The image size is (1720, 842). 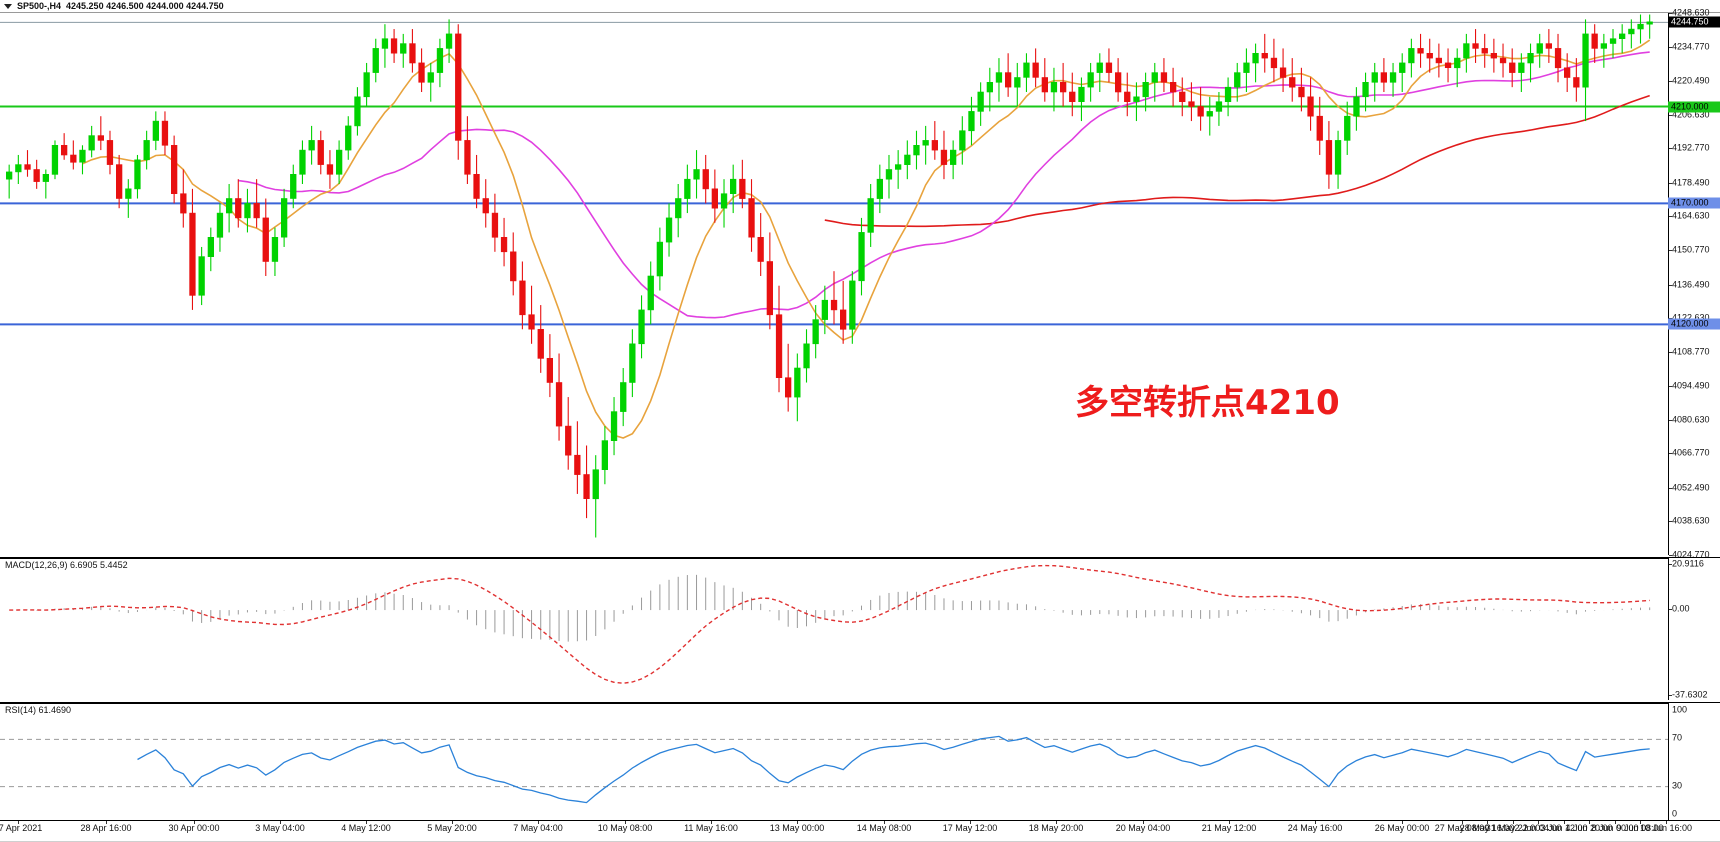 I want to click on price-tick: 4178.490, so click(x=1691, y=182).